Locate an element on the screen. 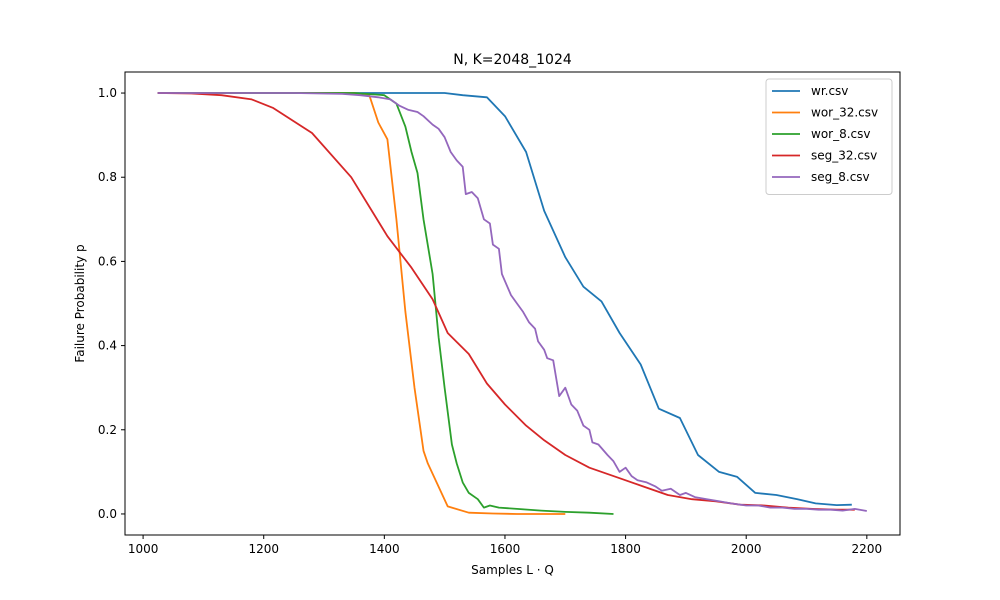  legend-label: wr.csv is located at coordinates (829, 91).